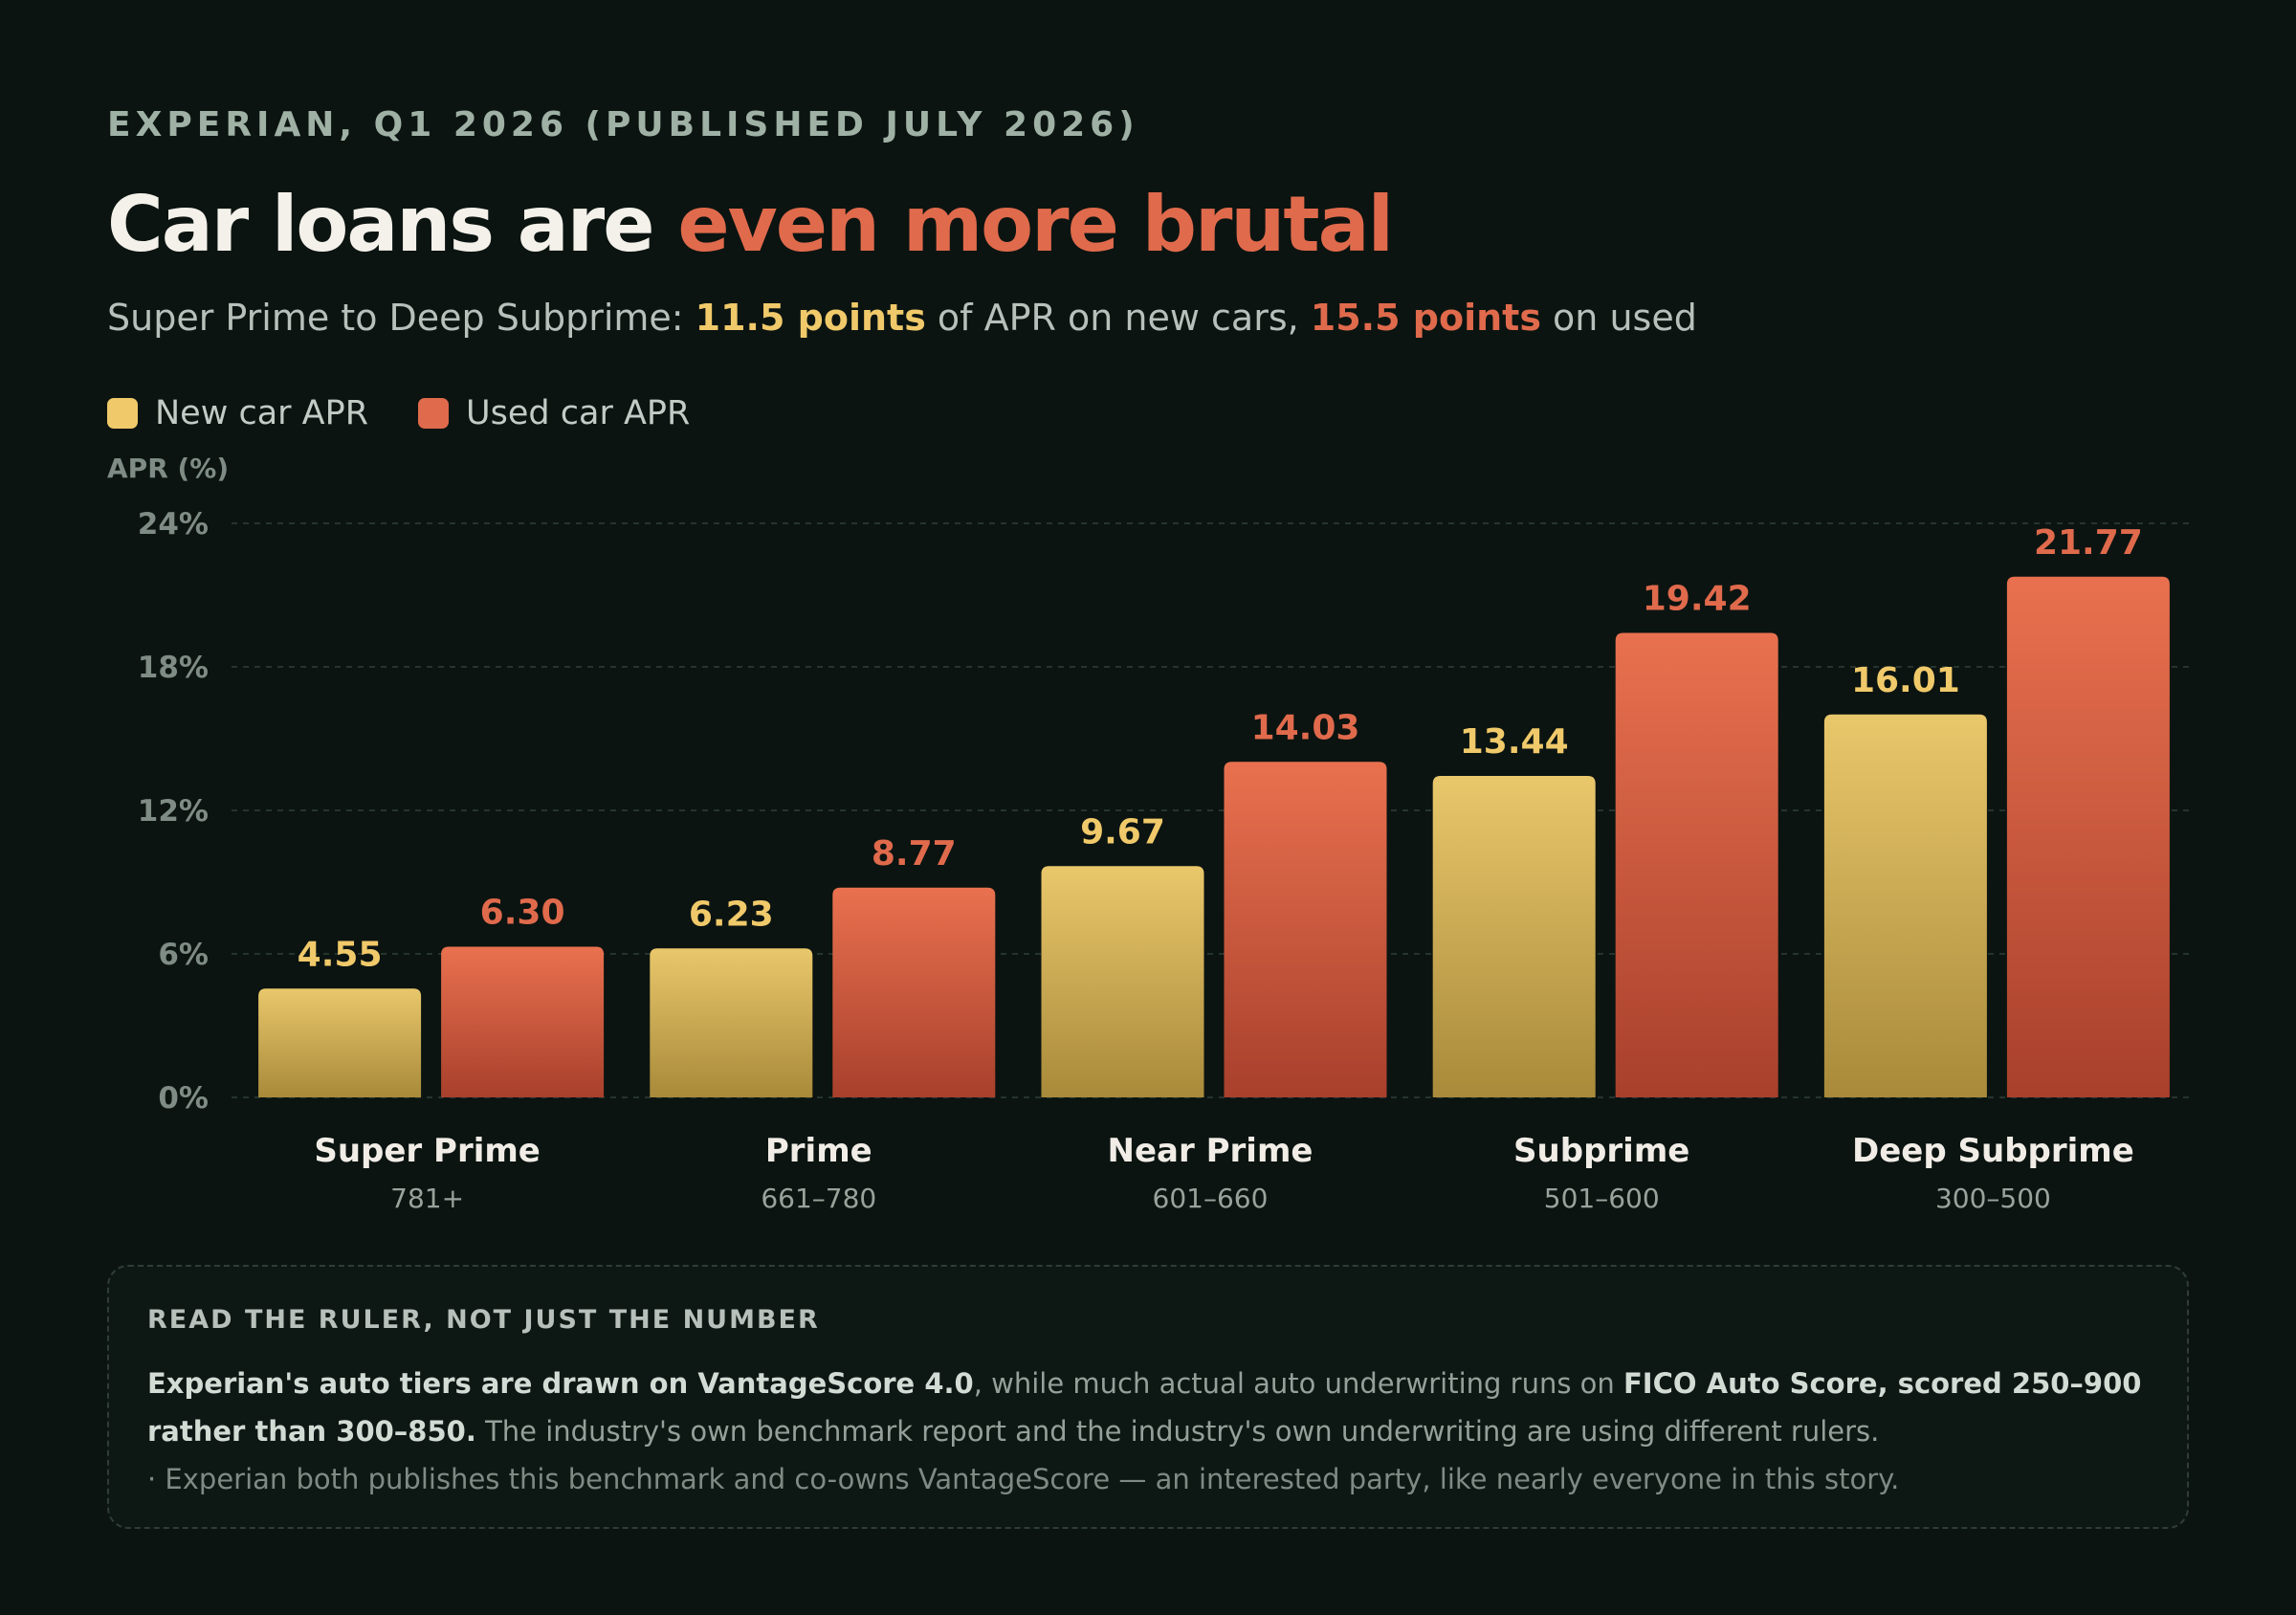 Image resolution: width=2296 pixels, height=1615 pixels. Describe the element at coordinates (183, 1098) in the screenshot. I see `y-tick-label: 0%` at that location.